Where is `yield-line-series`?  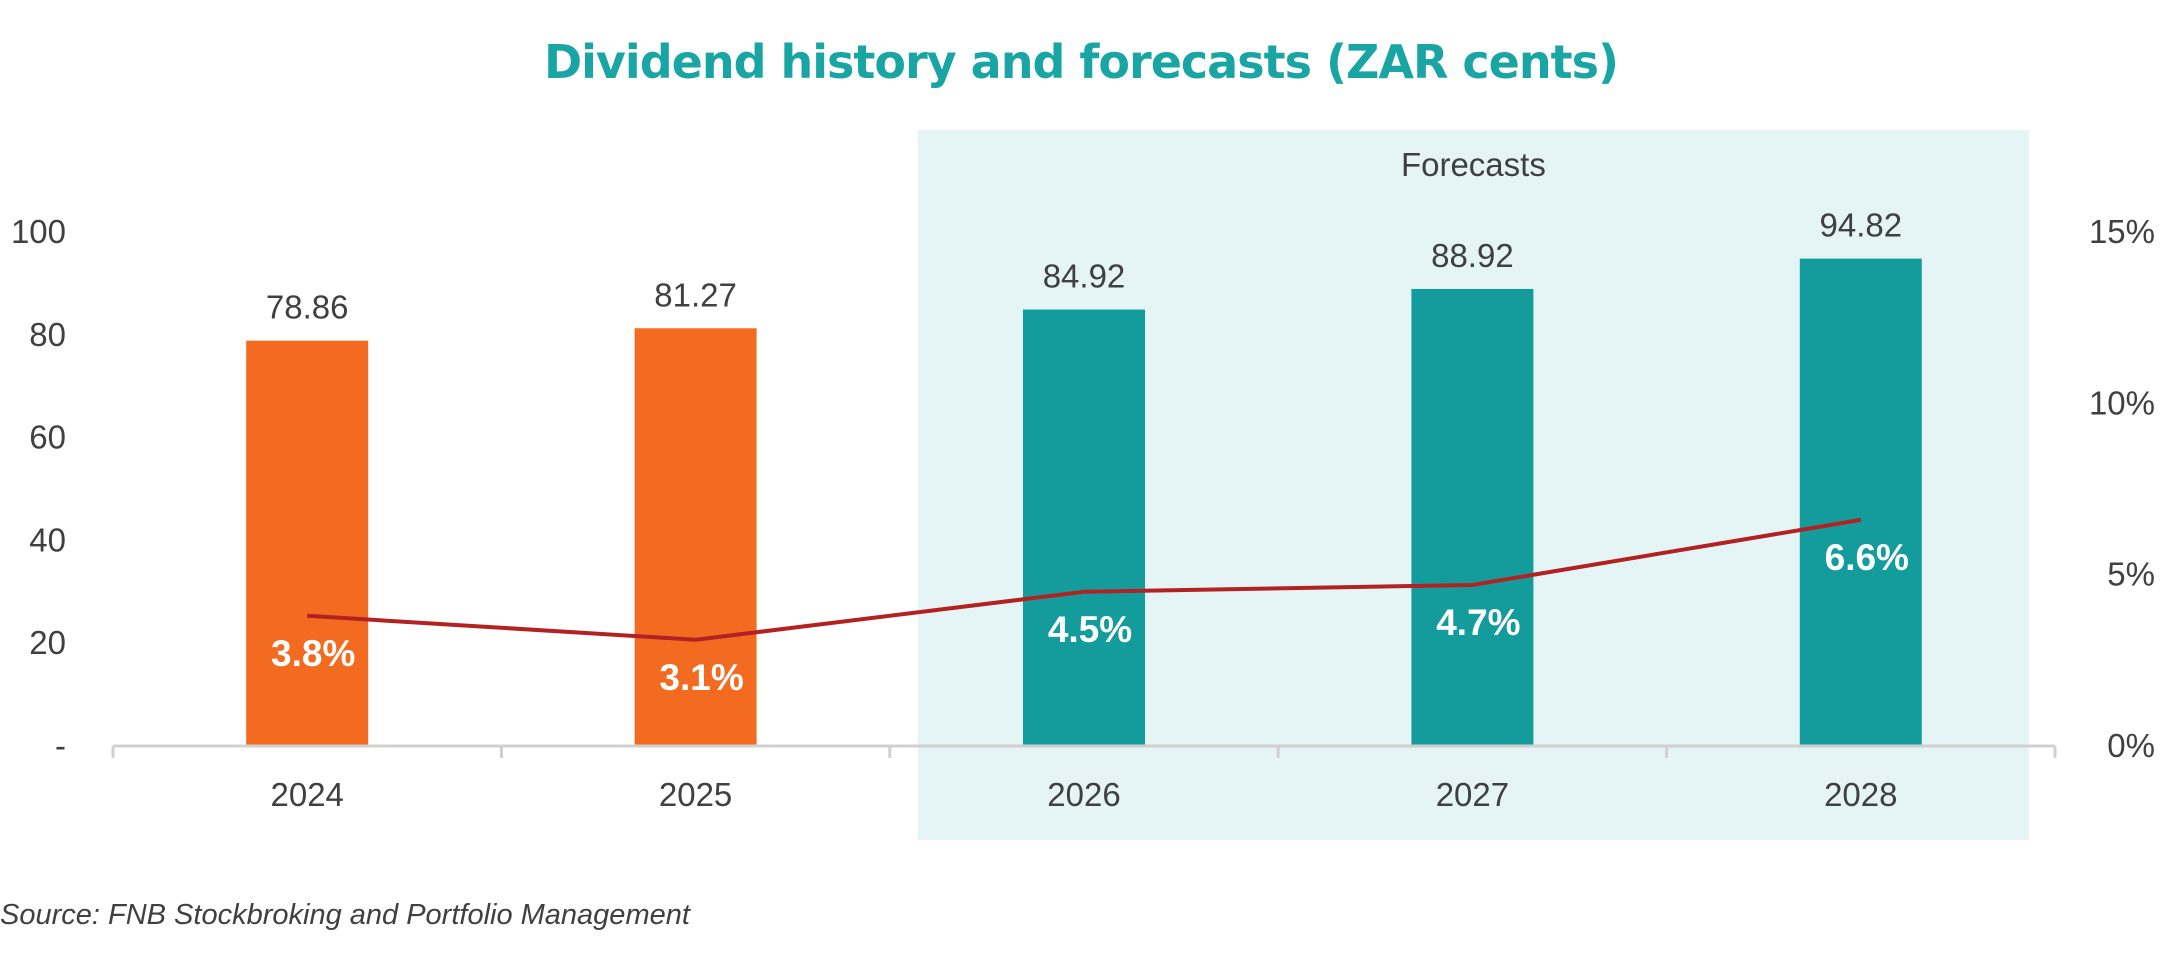 yield-line-series is located at coordinates (1084, 579).